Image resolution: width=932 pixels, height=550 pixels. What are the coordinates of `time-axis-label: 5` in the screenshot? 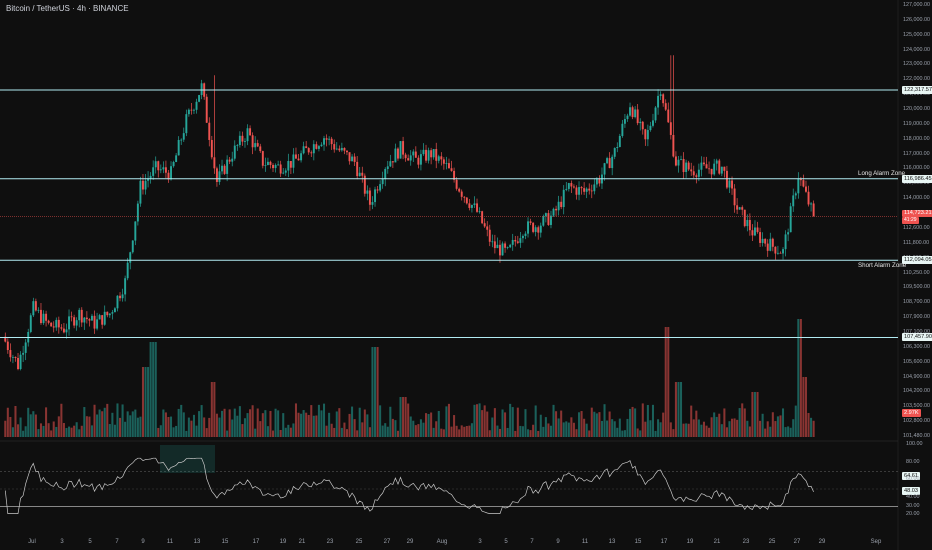 It's located at (506, 542).